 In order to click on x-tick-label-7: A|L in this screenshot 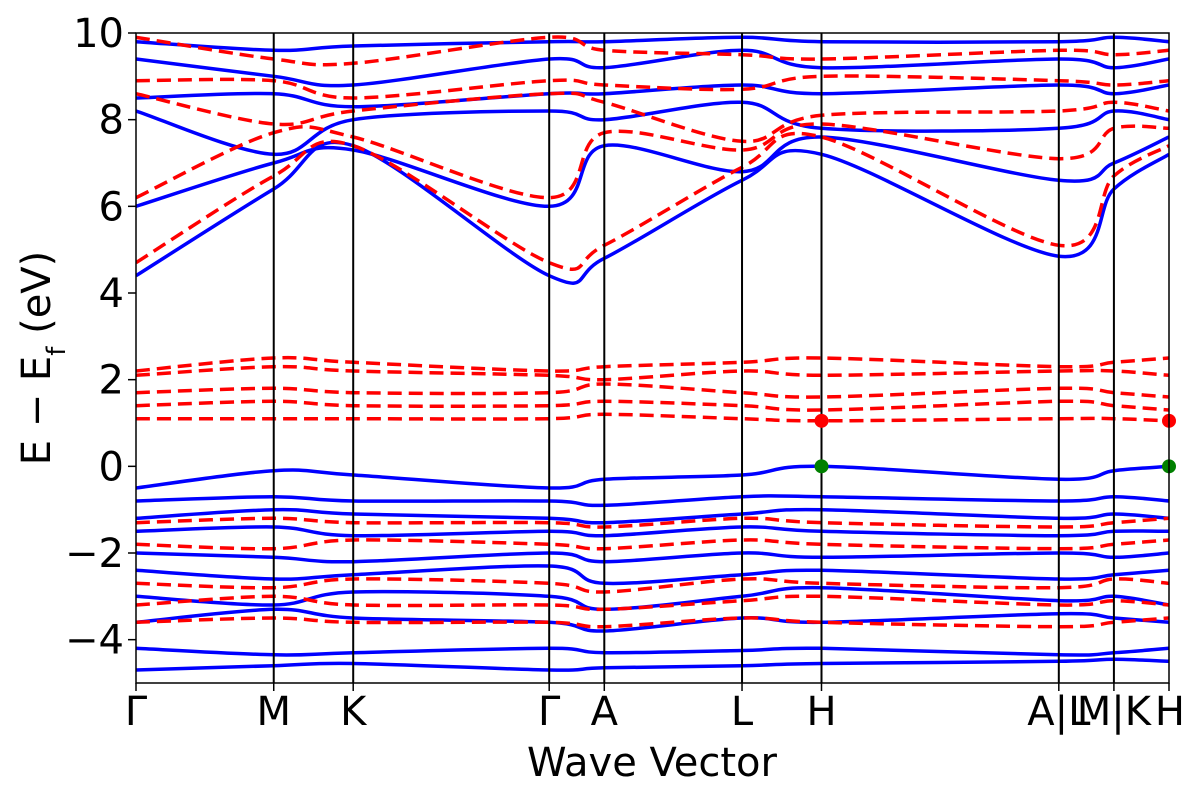, I will do `click(1059, 712)`.